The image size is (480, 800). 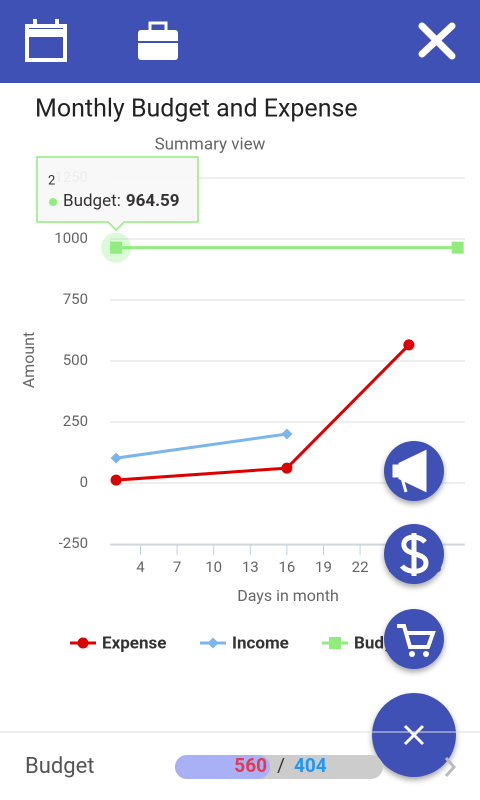 What do you see at coordinates (51, 180) in the screenshot?
I see `tooltip-x: 2` at bounding box center [51, 180].